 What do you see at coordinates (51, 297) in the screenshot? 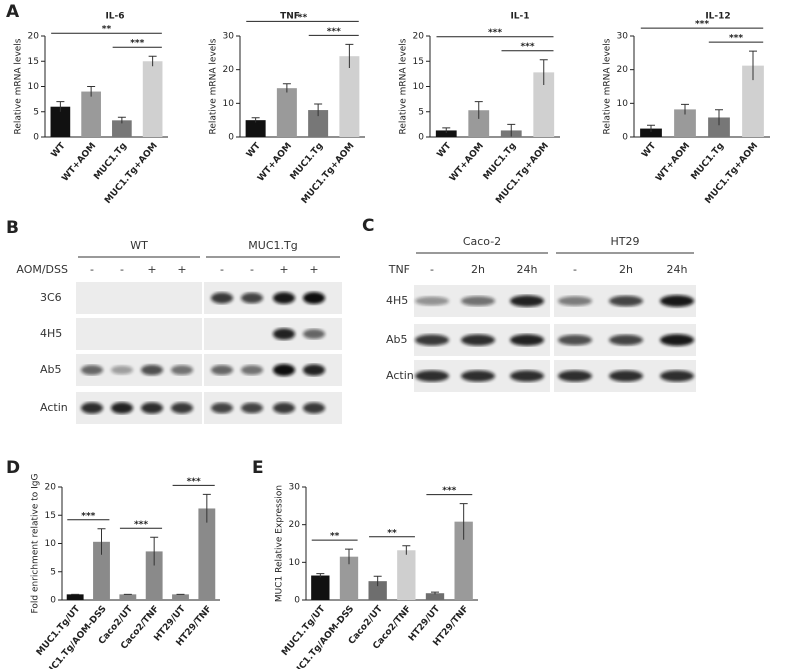
I see `row-label: 3C6` at bounding box center [51, 297].